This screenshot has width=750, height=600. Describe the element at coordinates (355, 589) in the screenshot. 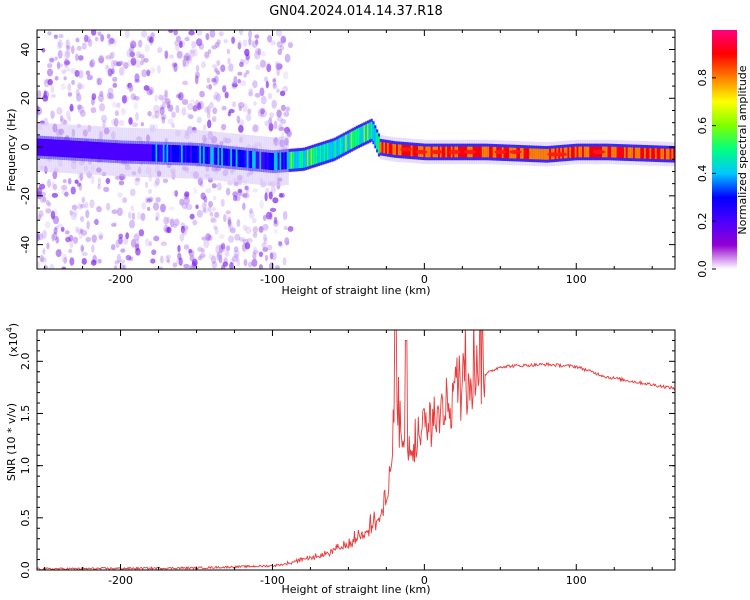

I see `snr-xlabel: Height of straight line (km)` at that location.